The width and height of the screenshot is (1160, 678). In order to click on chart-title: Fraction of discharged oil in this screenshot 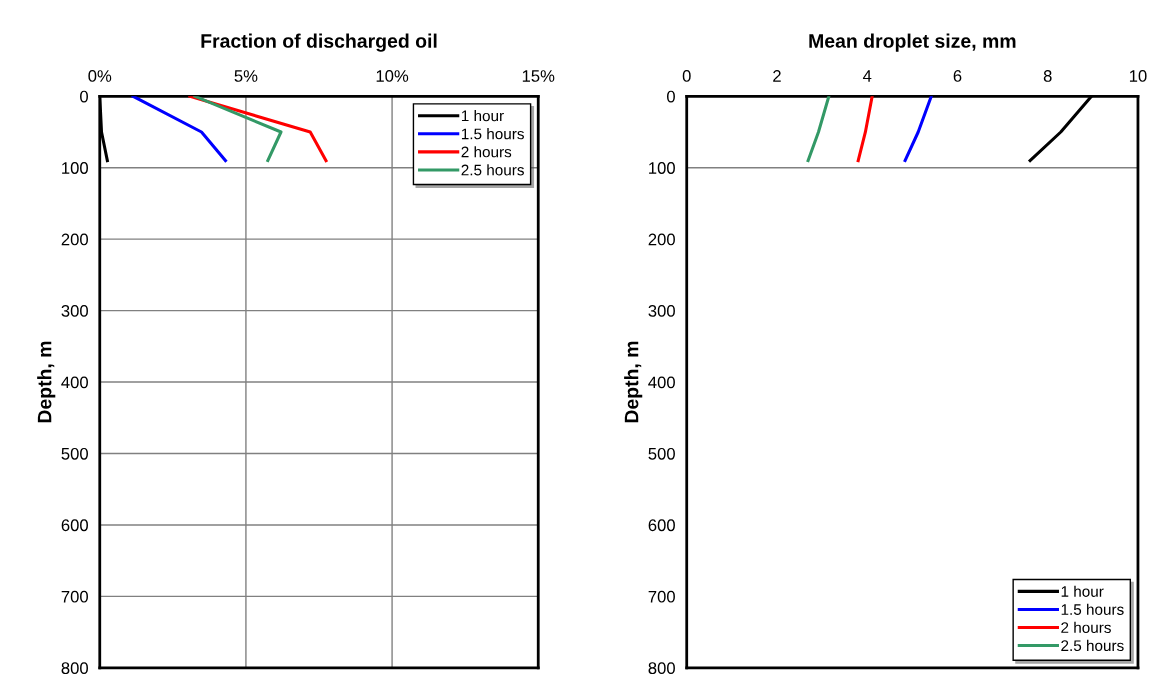, I will do `click(319, 42)`.